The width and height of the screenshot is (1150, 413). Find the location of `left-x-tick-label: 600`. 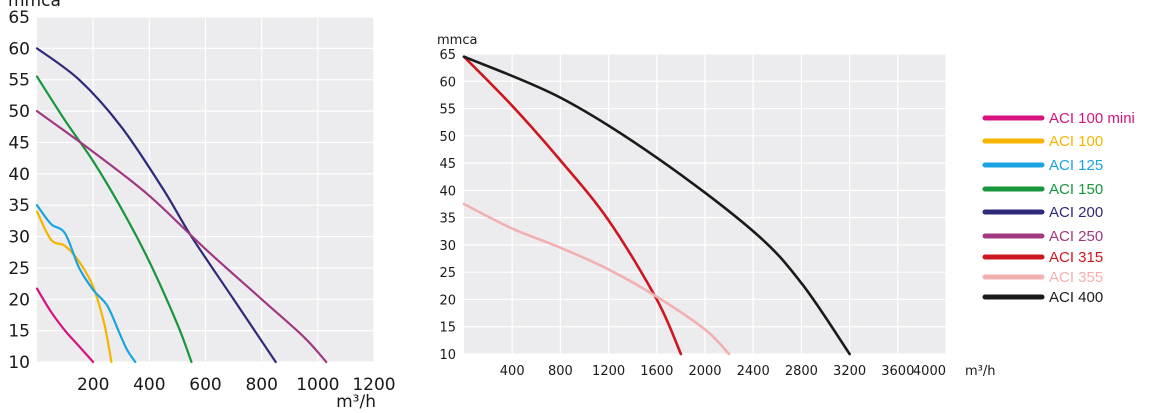

left-x-tick-label: 600 is located at coordinates (205, 385).